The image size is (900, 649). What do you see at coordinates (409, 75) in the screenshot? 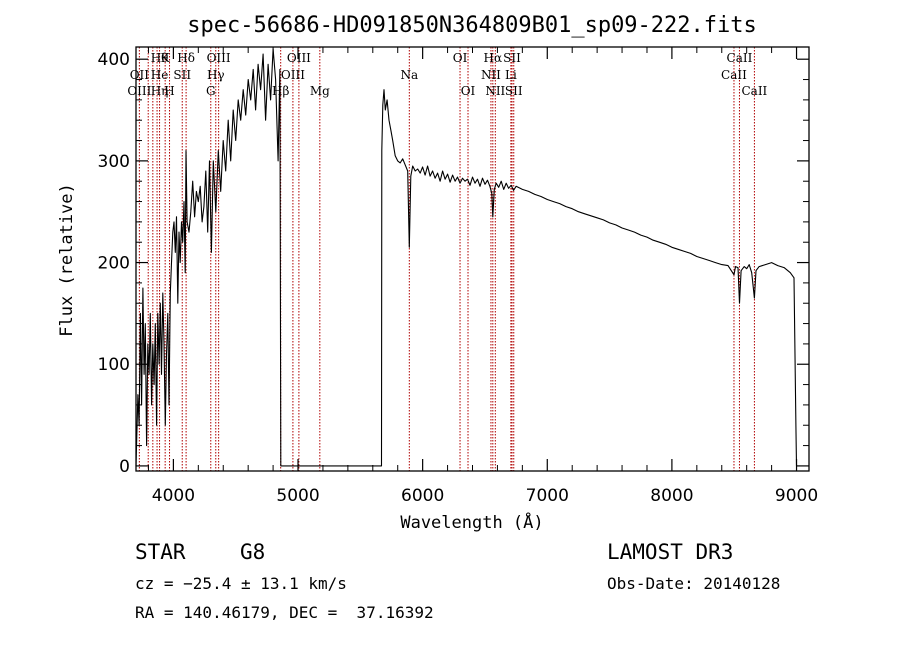
I see `line-marker-label: Na` at bounding box center [409, 75].